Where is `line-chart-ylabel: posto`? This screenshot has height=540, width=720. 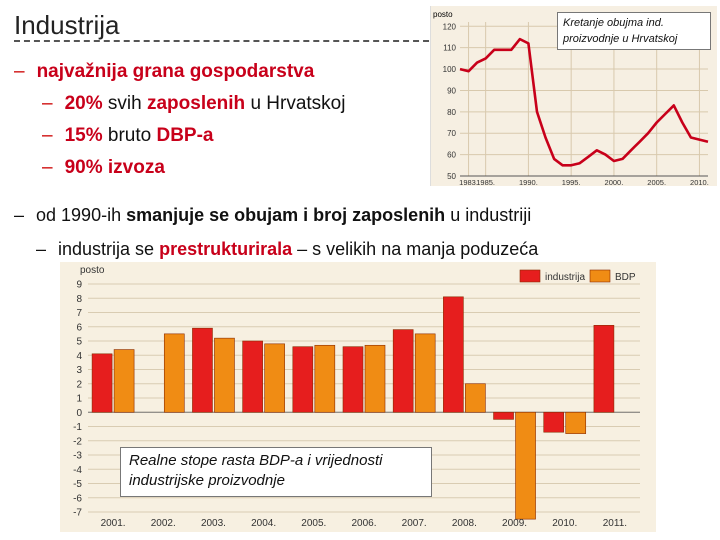 line-chart-ylabel: posto is located at coordinates (443, 14).